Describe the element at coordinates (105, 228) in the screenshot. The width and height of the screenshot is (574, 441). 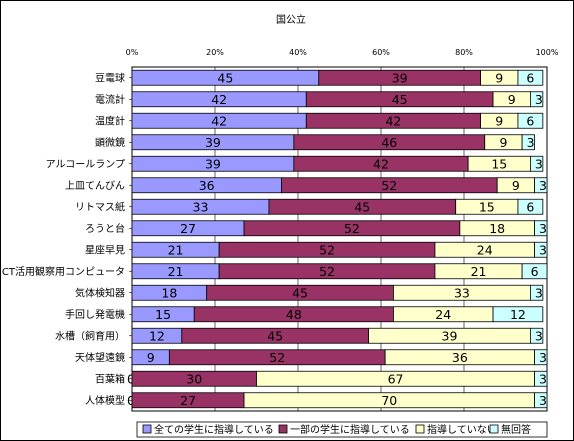
I see `category-label: ろうと台` at that location.